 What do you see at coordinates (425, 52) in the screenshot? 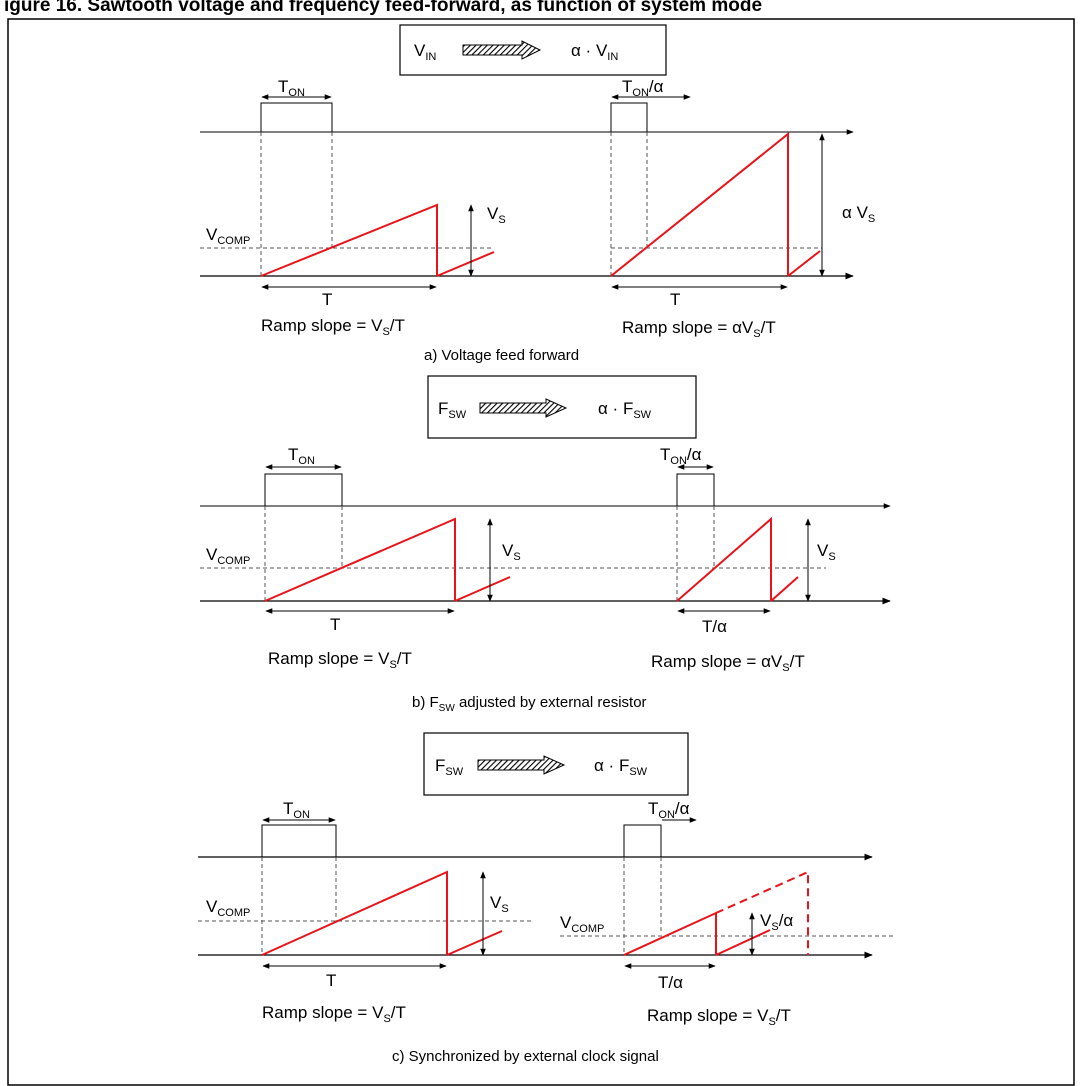
I see `transform-from: VIN` at bounding box center [425, 52].